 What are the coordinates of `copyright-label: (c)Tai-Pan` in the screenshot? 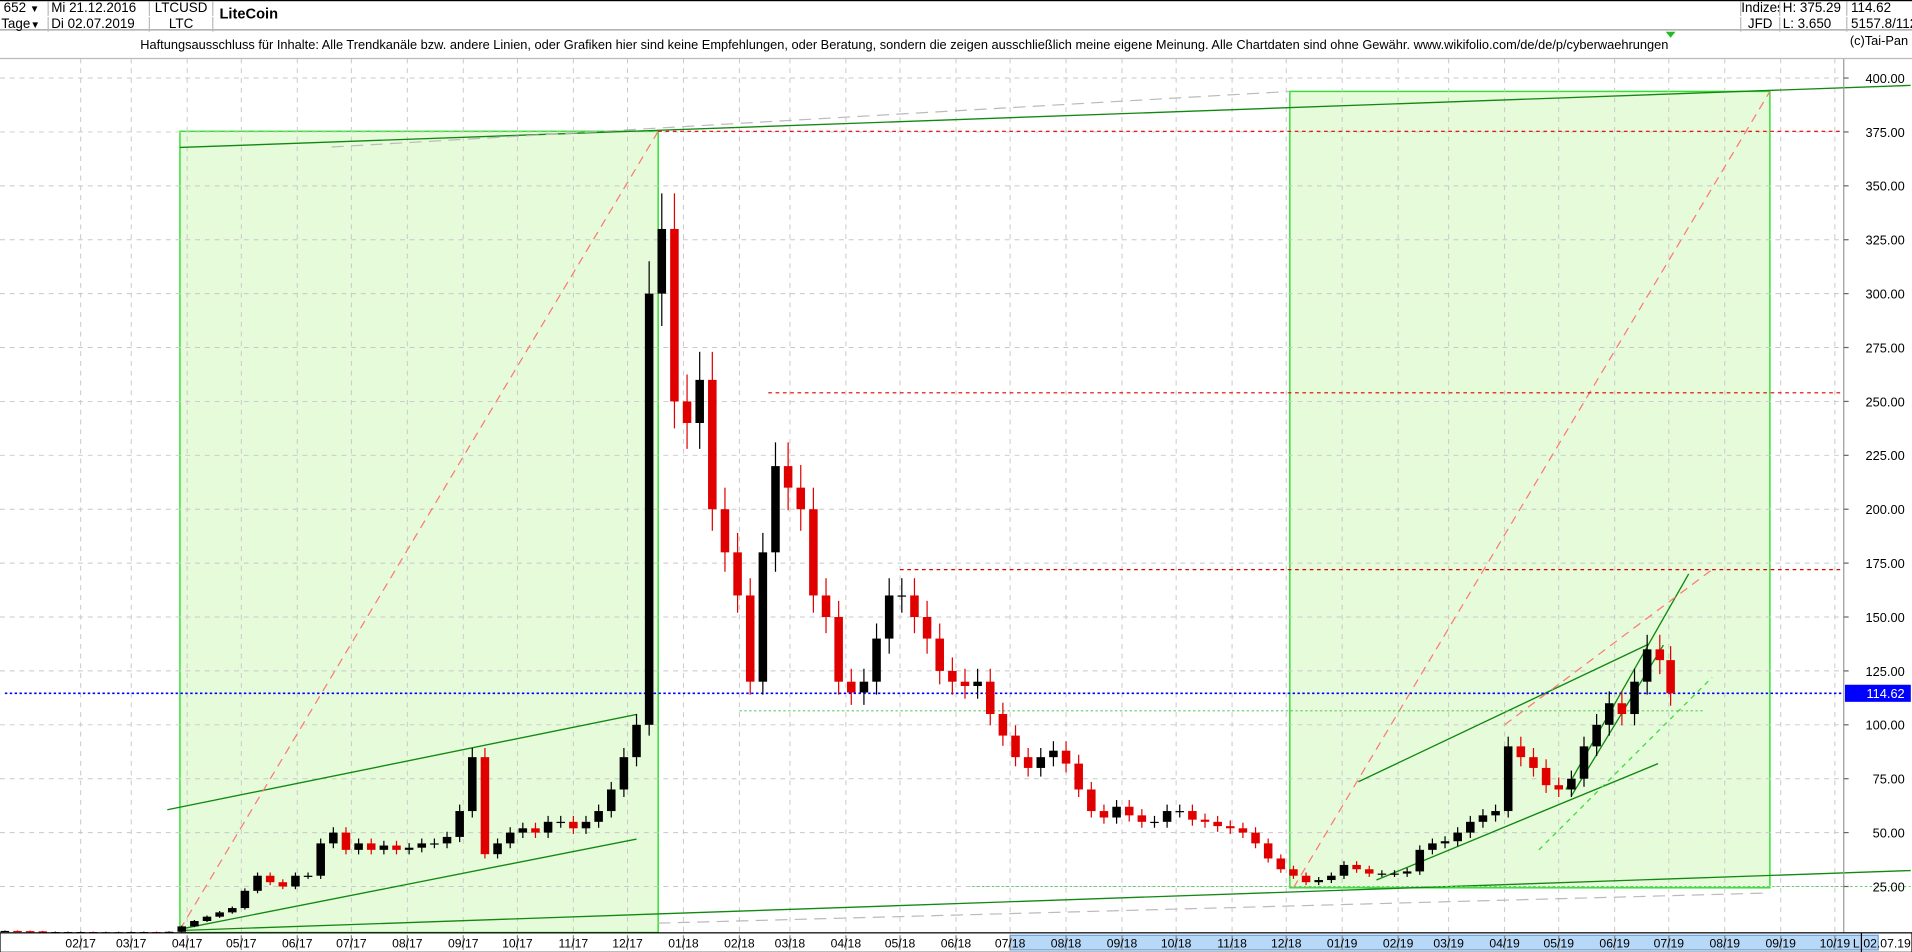 It's located at (1879, 41).